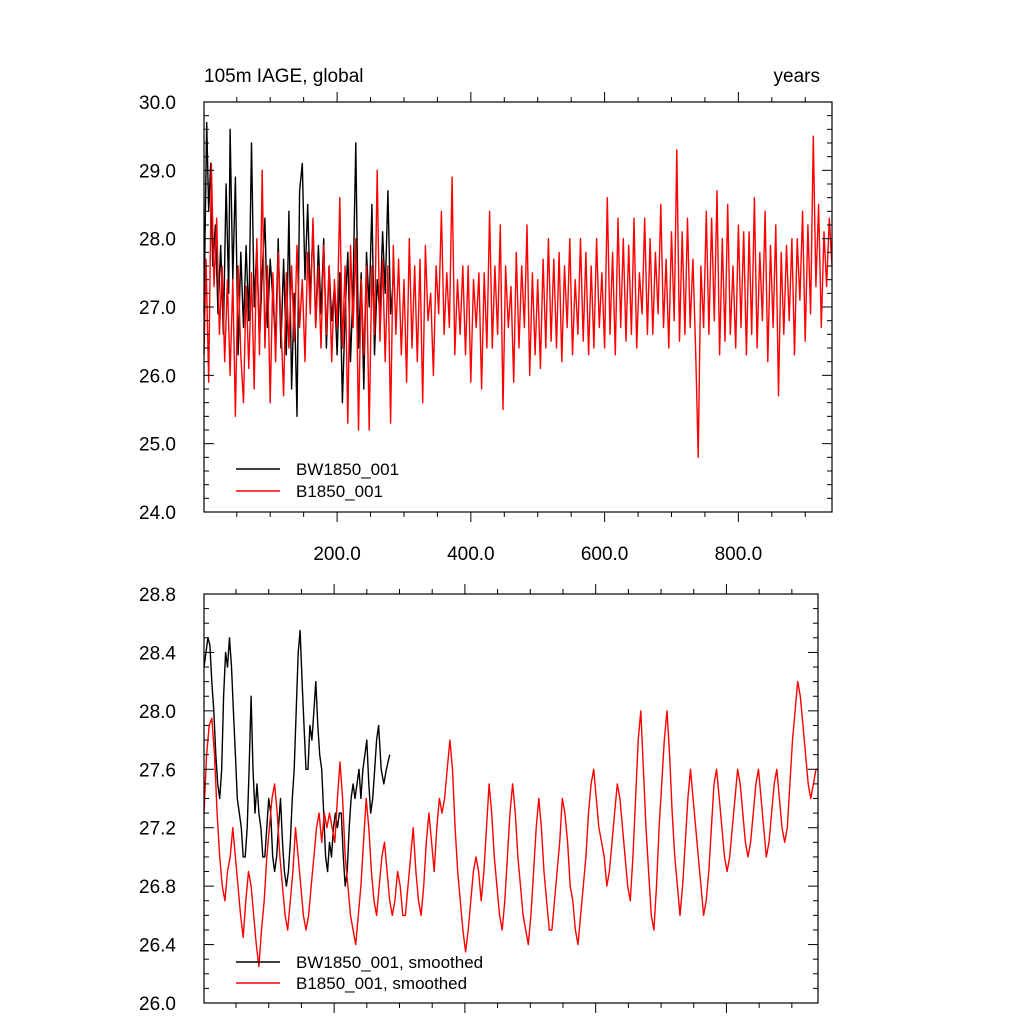 The width and height of the screenshot is (1024, 1024). I want to click on y-tick-label: 26.4, so click(157, 946).